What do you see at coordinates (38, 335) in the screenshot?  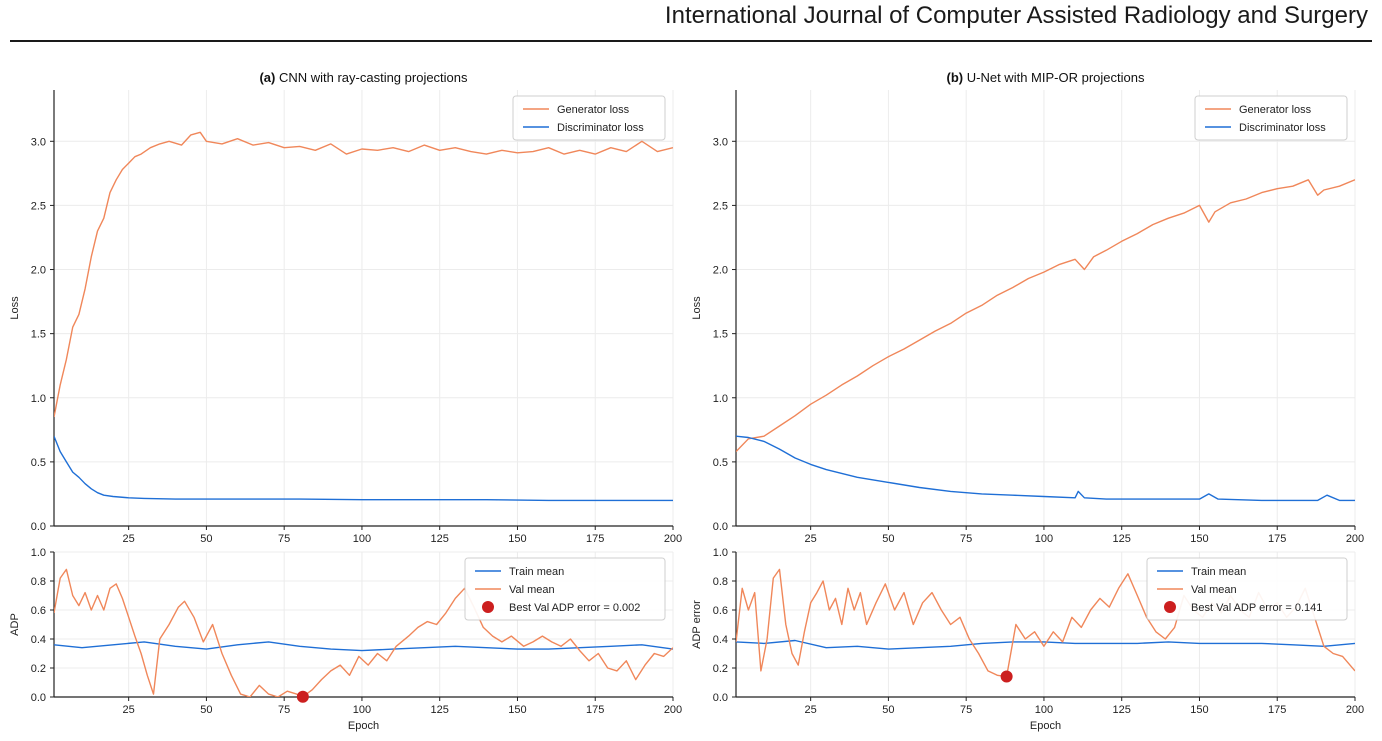 I see `y-tick-label: 1.5` at bounding box center [38, 335].